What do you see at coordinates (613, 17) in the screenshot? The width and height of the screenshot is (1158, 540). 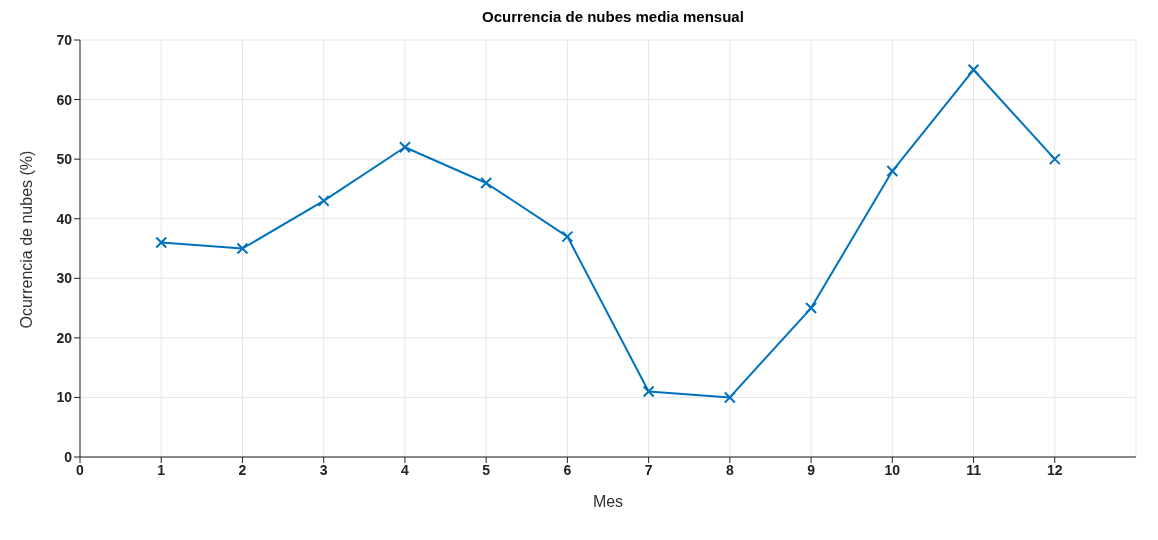 I see `chart-title: Ocurrencia de nubes media mensual` at bounding box center [613, 17].